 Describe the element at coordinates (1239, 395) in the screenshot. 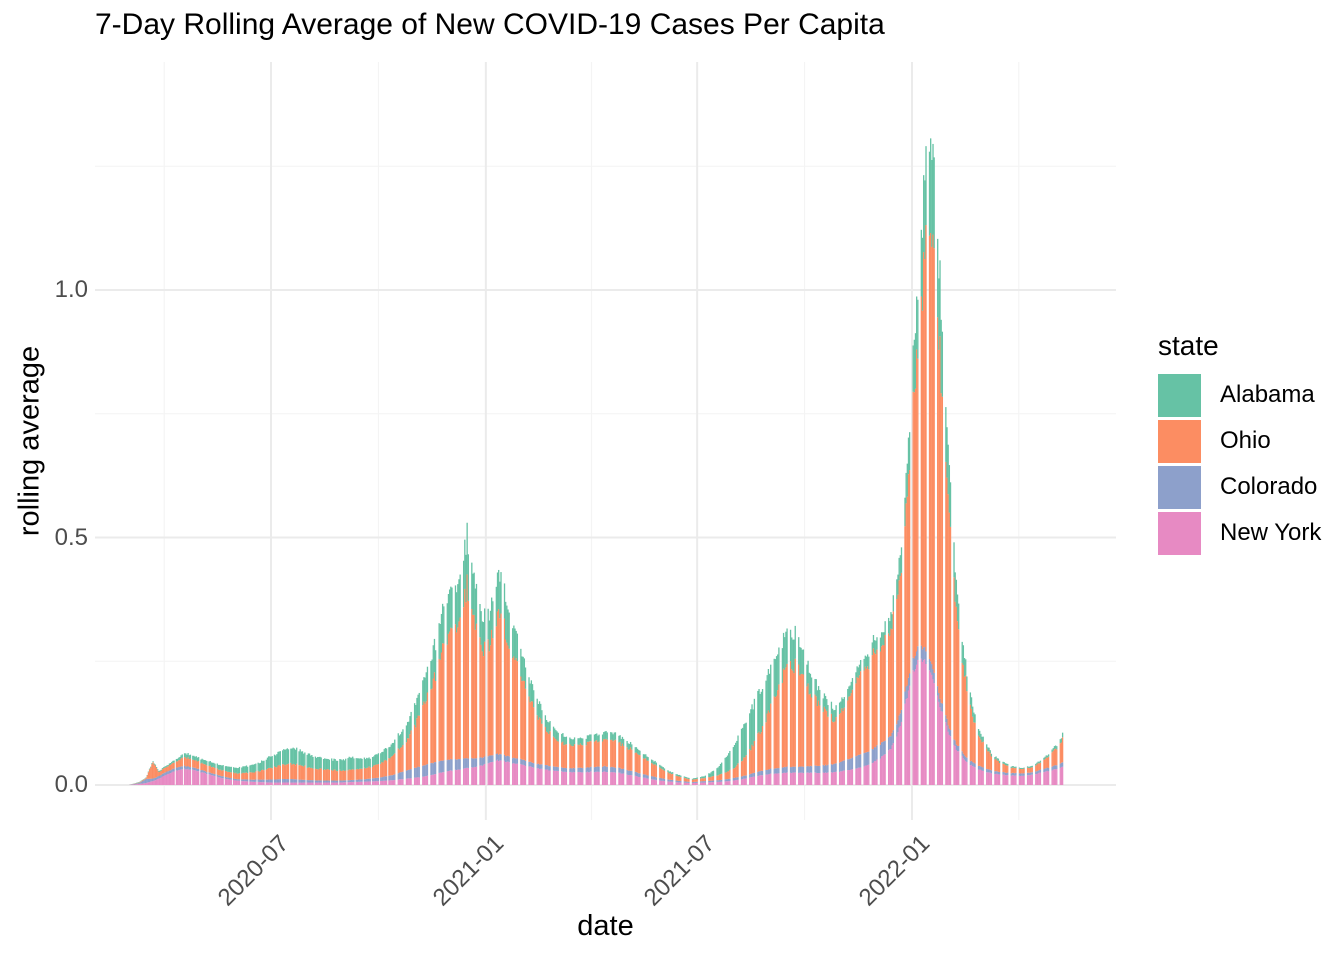

I see `legend-item-alabama: Alabama` at that location.